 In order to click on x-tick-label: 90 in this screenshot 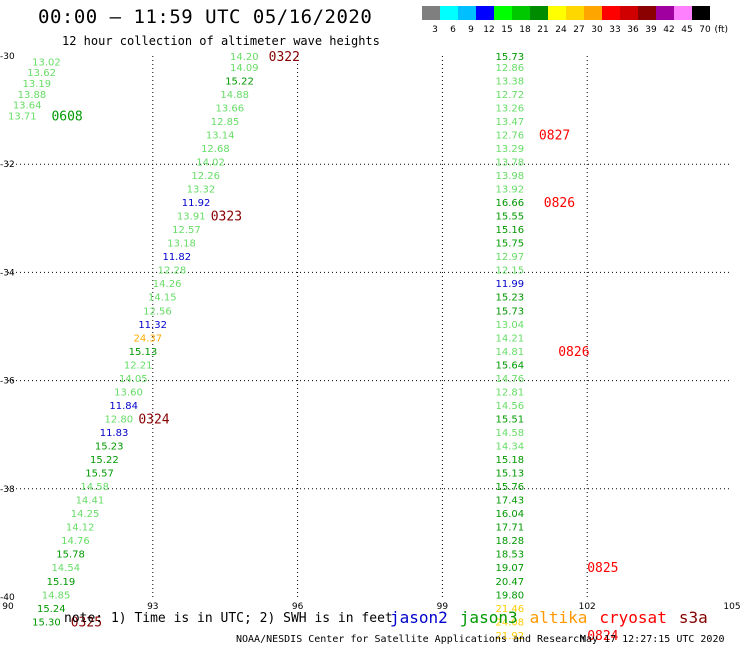, I will do `click(8, 607)`.